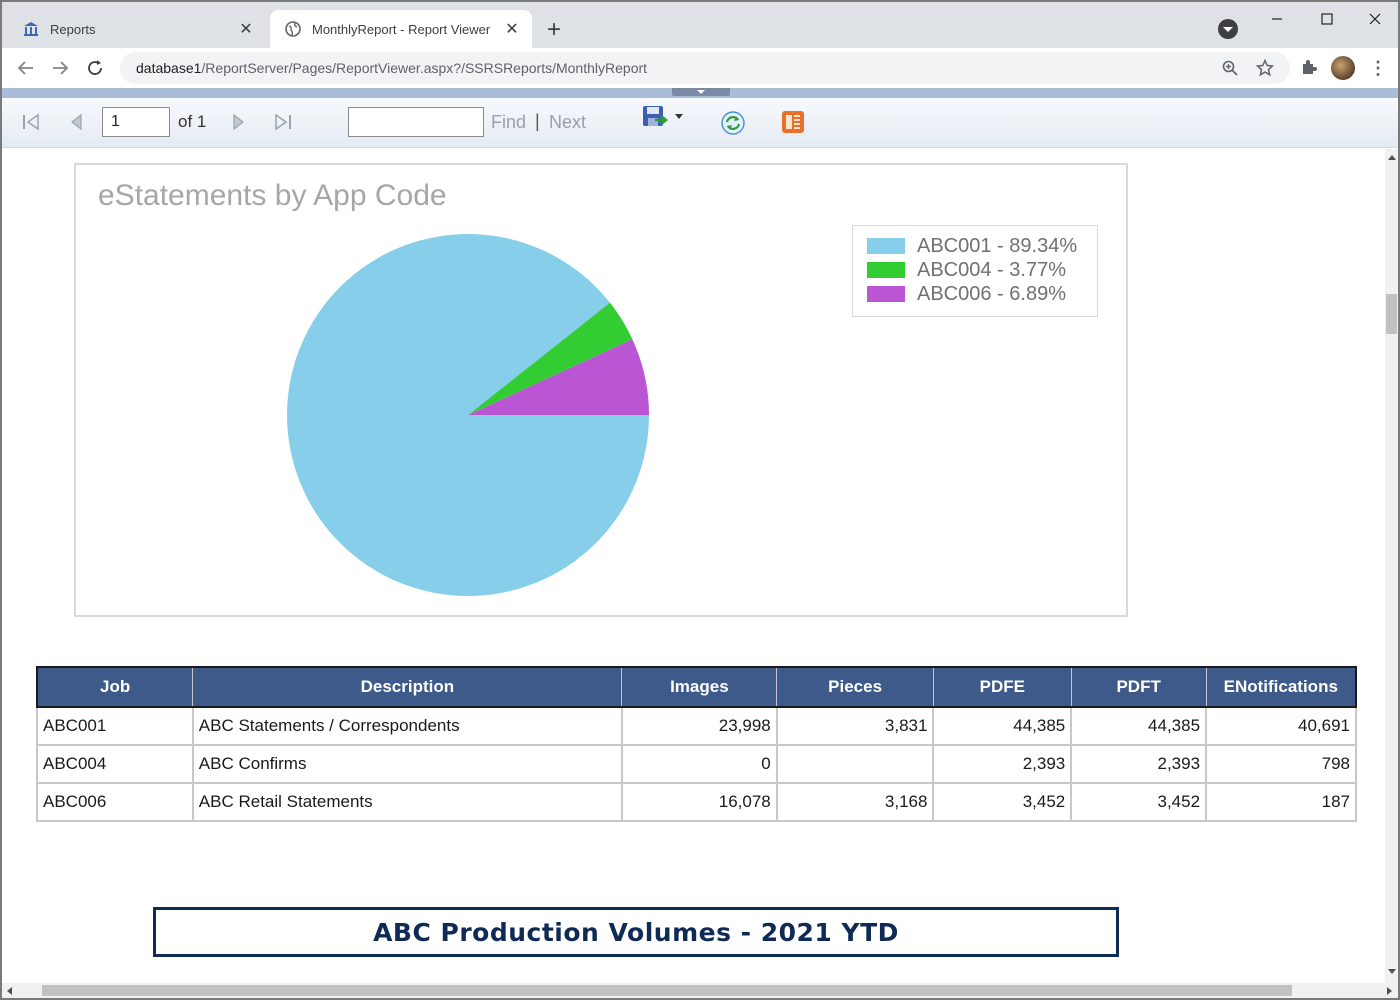 The width and height of the screenshot is (1400, 1000). What do you see at coordinates (1277, 19) in the screenshot?
I see `minimize-button` at bounding box center [1277, 19].